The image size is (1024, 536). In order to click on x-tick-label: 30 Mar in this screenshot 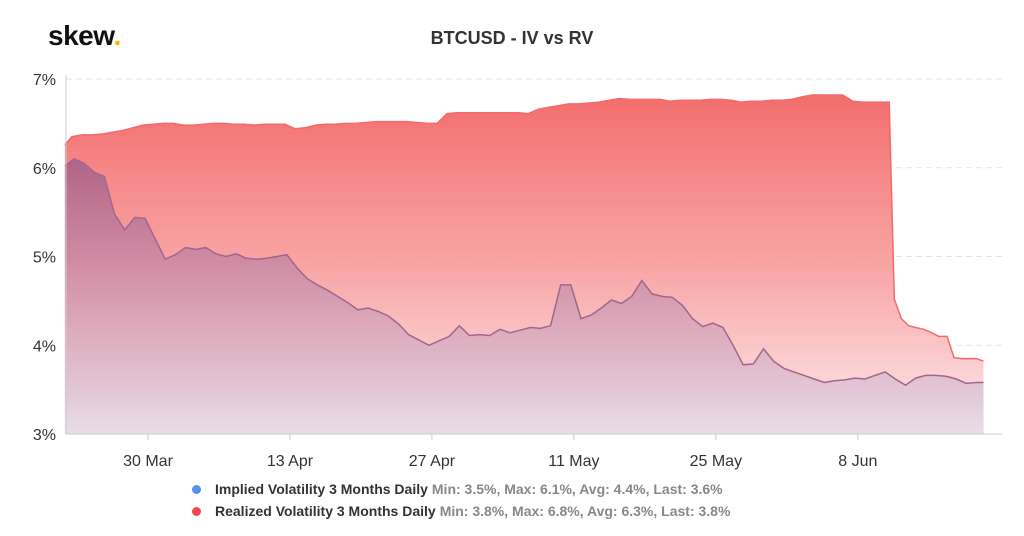, I will do `click(148, 461)`.